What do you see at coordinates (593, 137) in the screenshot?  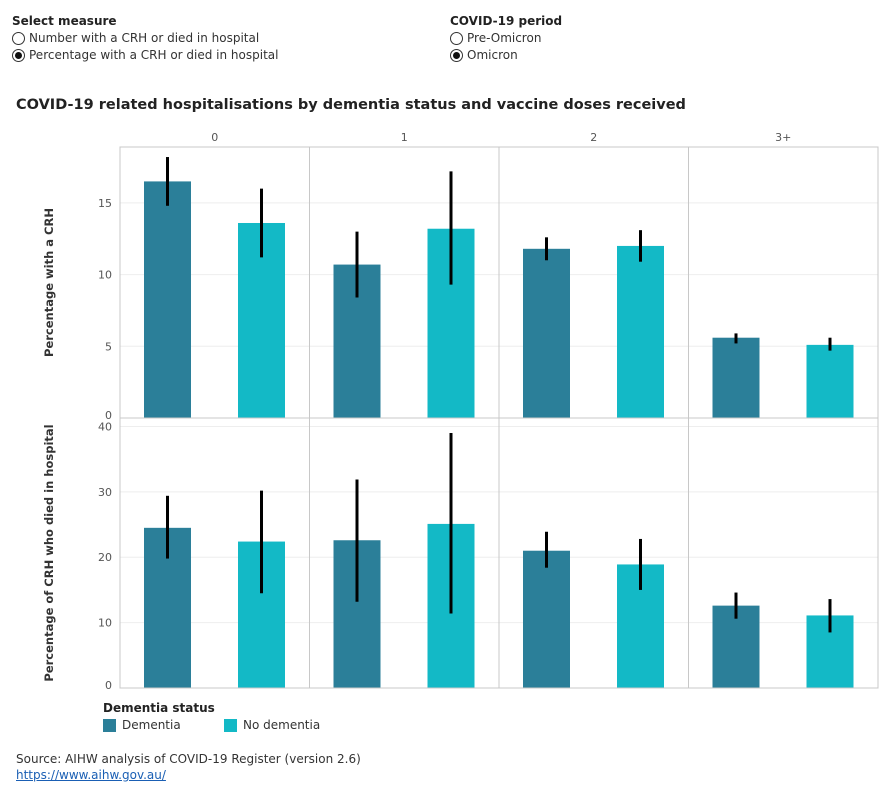 I see `column-header-2: 2` at bounding box center [593, 137].